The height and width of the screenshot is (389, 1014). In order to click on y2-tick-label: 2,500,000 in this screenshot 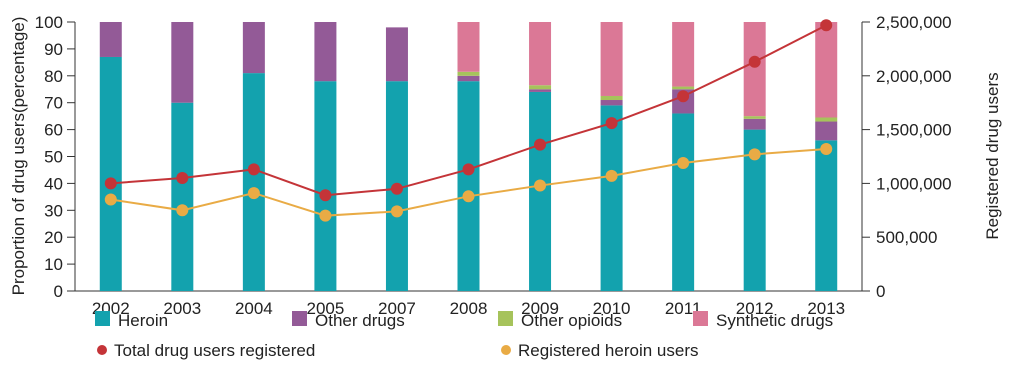, I will do `click(914, 22)`.